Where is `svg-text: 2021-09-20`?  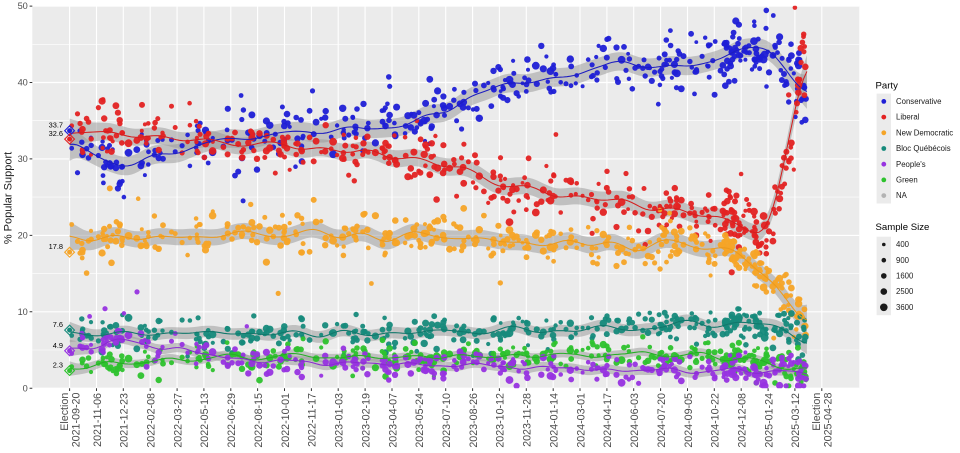 svg-text: 2021-09-20 is located at coordinates (76, 420).